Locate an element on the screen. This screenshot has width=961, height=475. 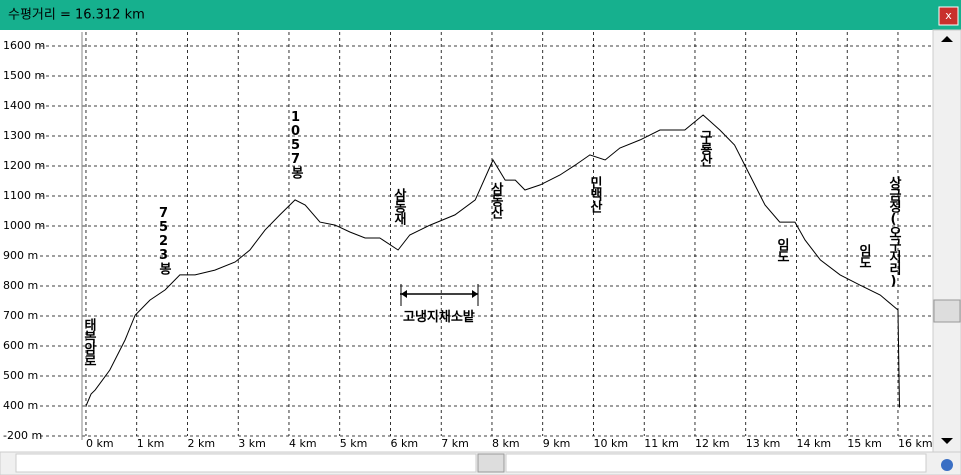
x-tick-label: 1 km is located at coordinates (151, 443).